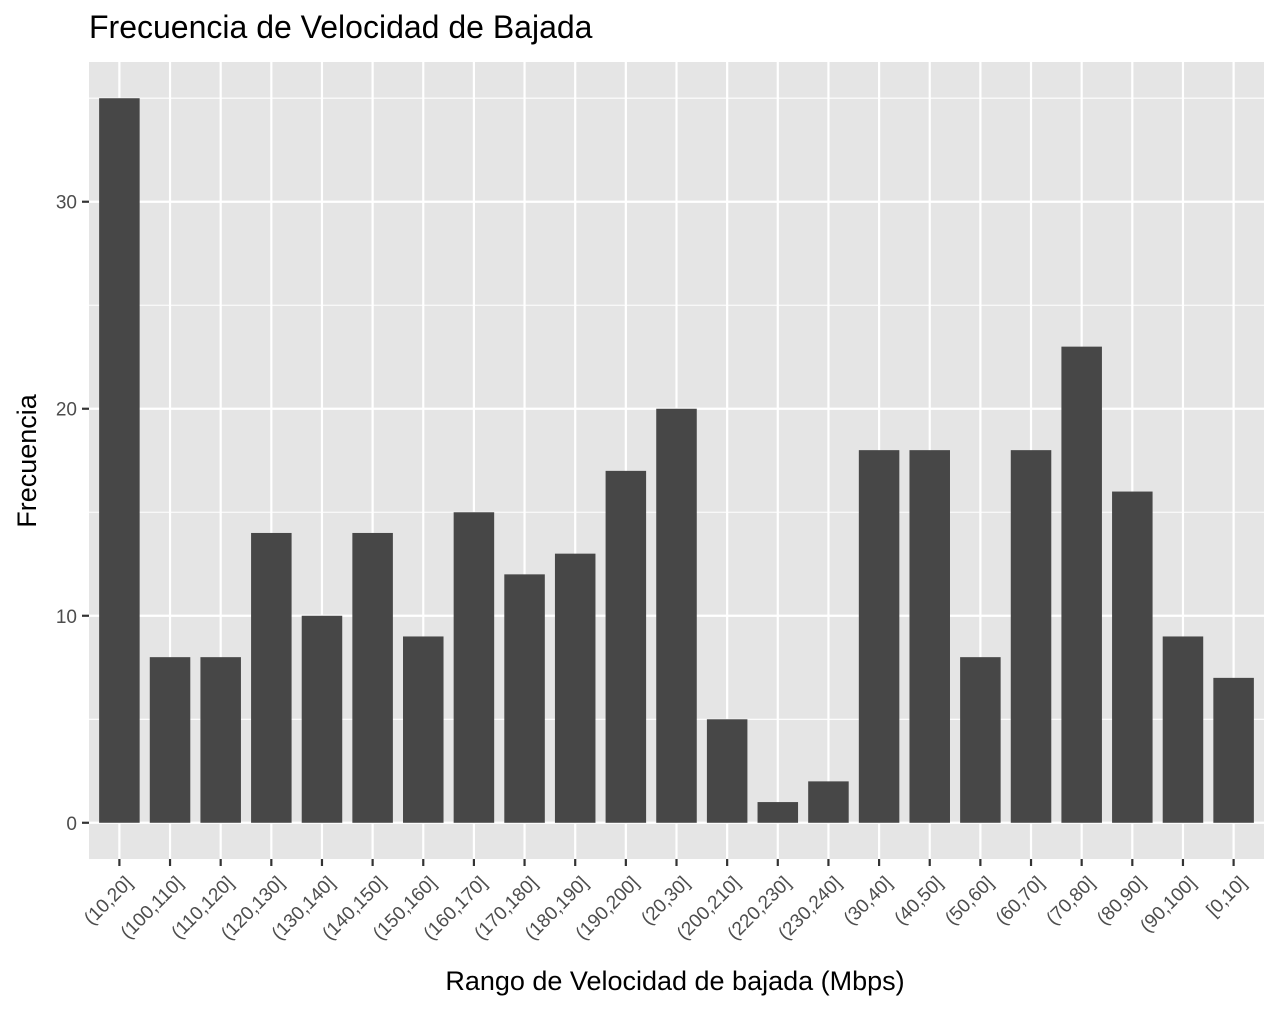 The image size is (1276, 1010). I want to click on y-tick-label: 10, so click(66, 617).